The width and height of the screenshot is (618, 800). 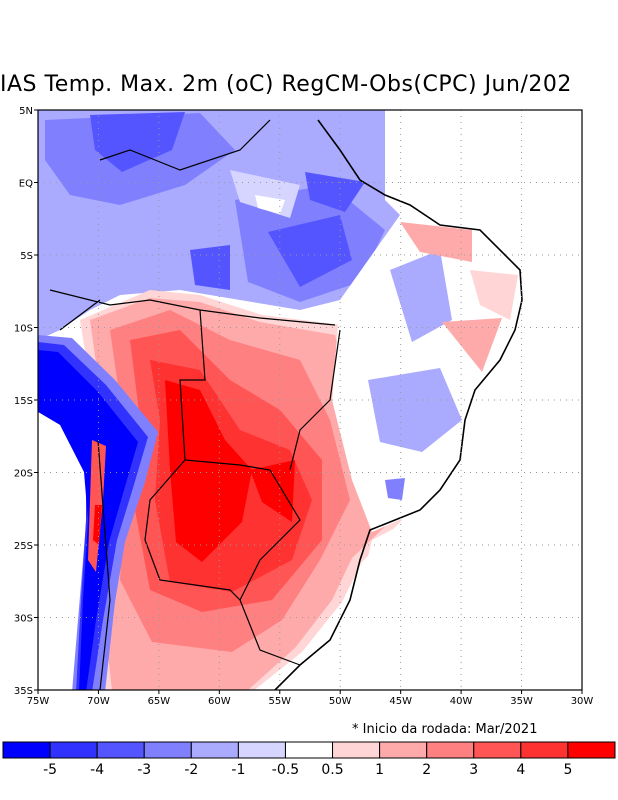 I want to click on colorbar-label: -1, so click(x=238, y=770).